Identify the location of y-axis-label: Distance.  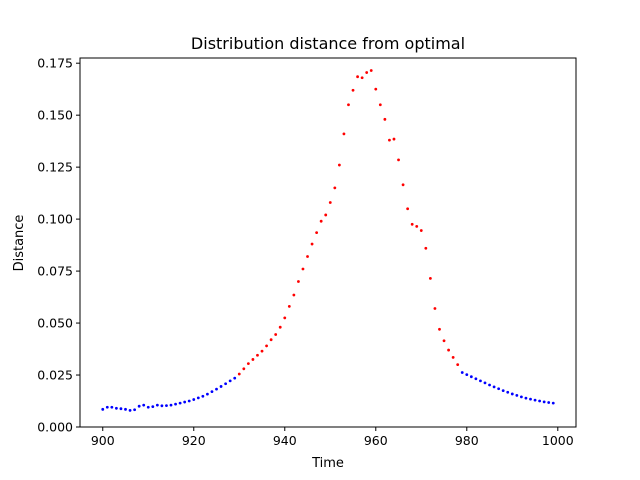
(19, 243).